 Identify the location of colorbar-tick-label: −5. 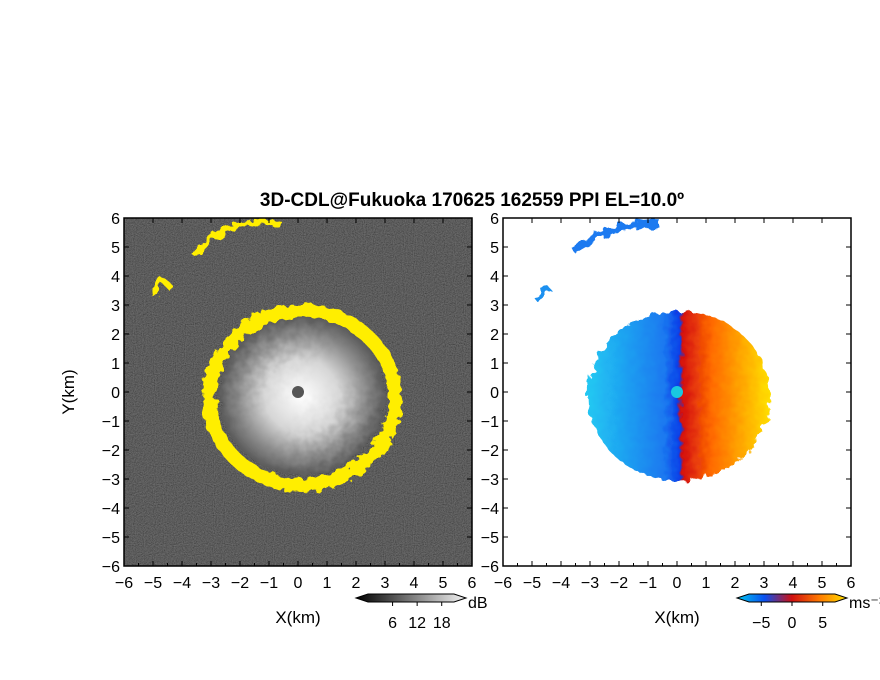
(761, 623).